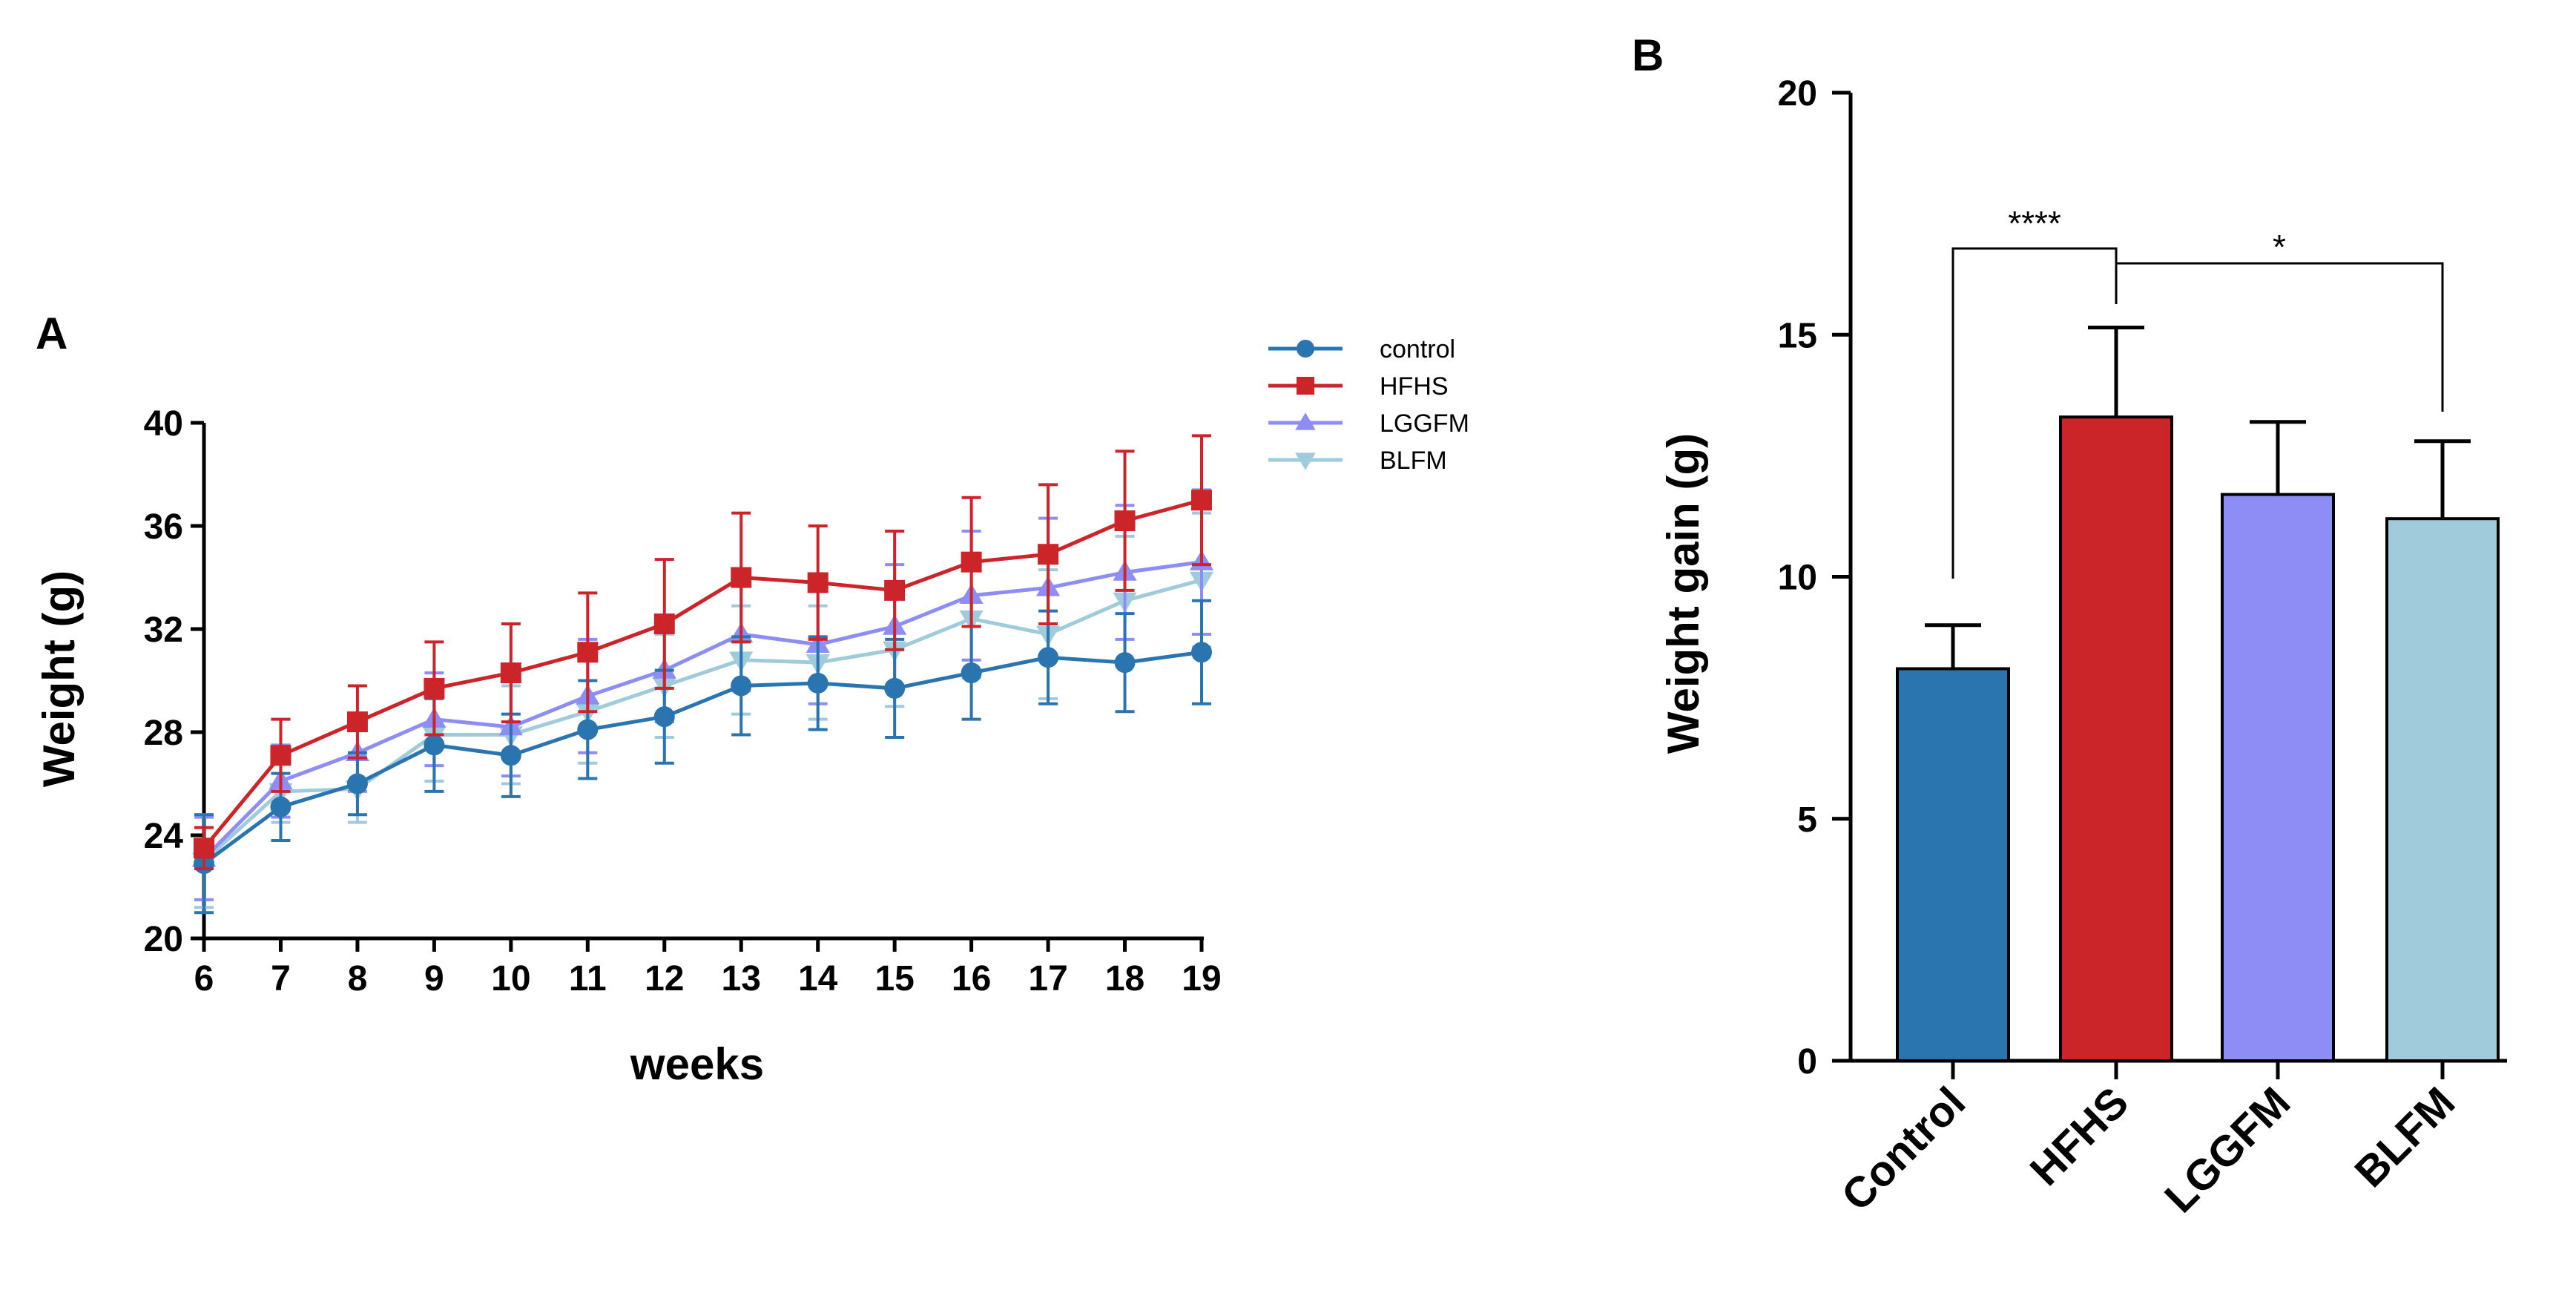 The height and width of the screenshot is (1313, 2576). Describe the element at coordinates (164, 836) in the screenshot. I see `panel-a-y-tick-label: 24` at that location.